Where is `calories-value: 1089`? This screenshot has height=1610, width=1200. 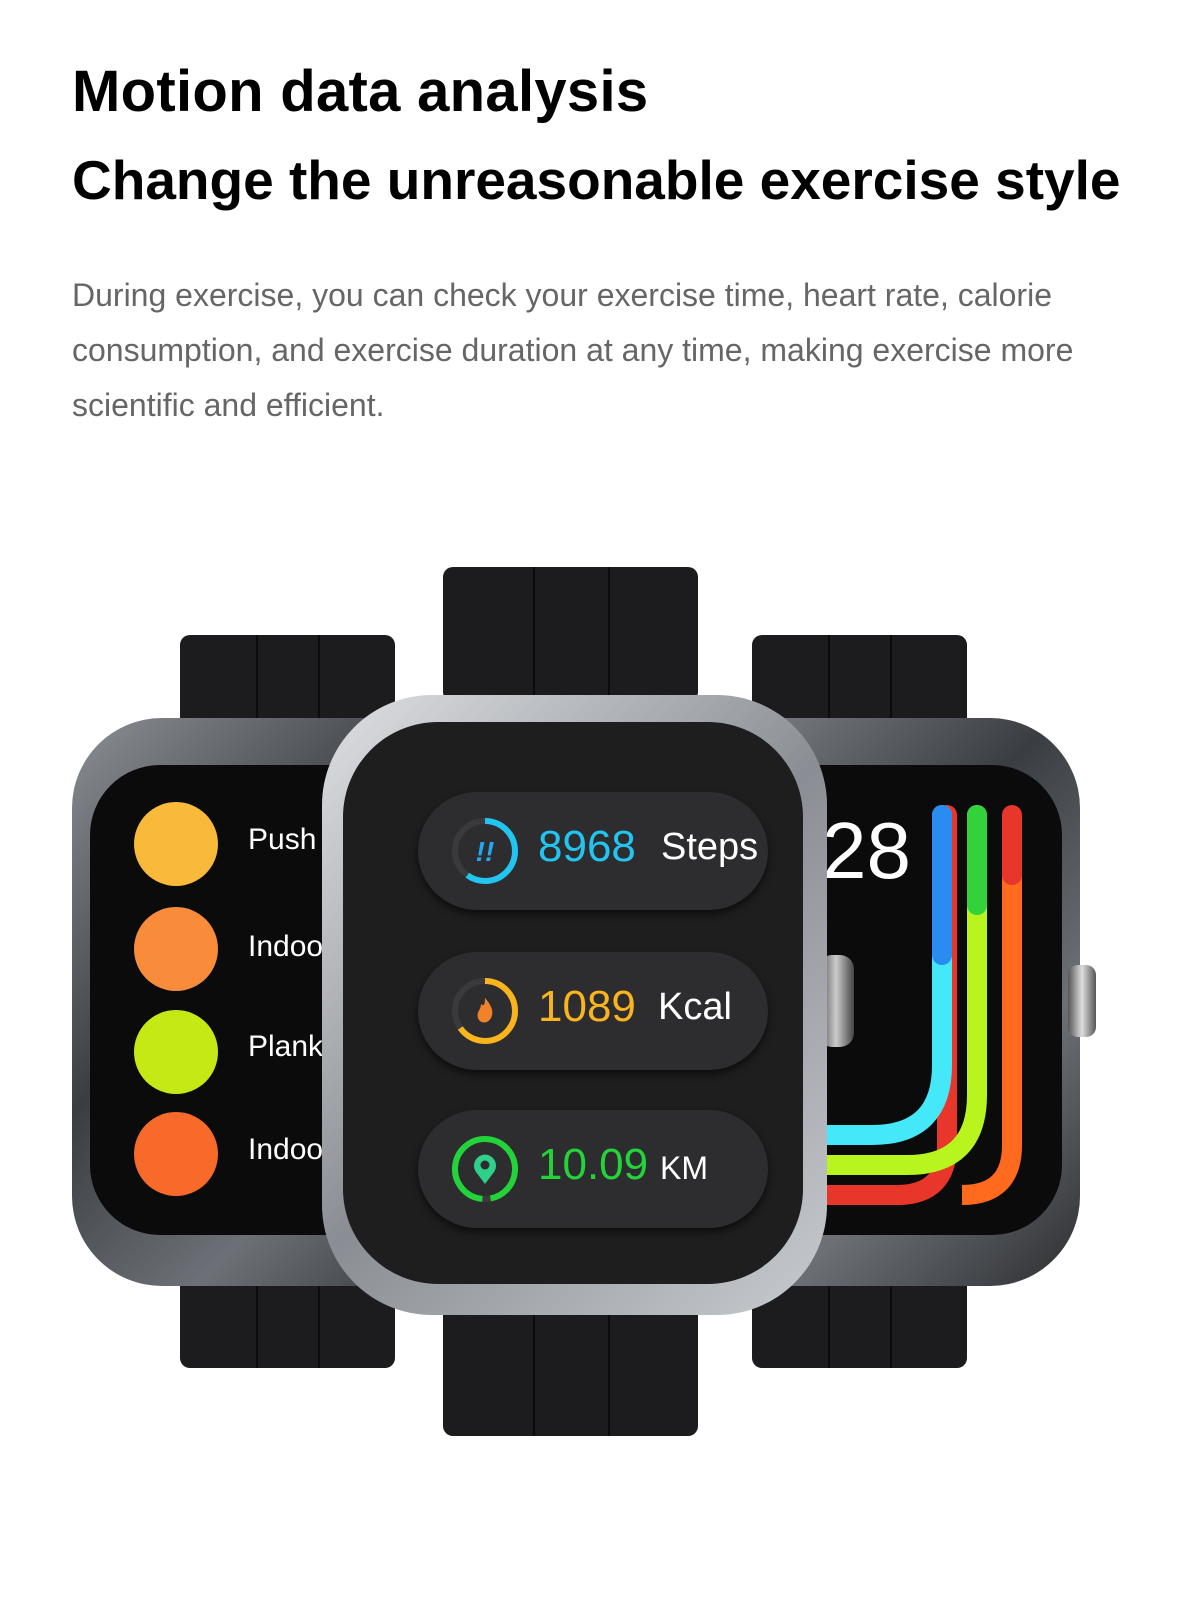 calories-value: 1089 is located at coordinates (587, 1006).